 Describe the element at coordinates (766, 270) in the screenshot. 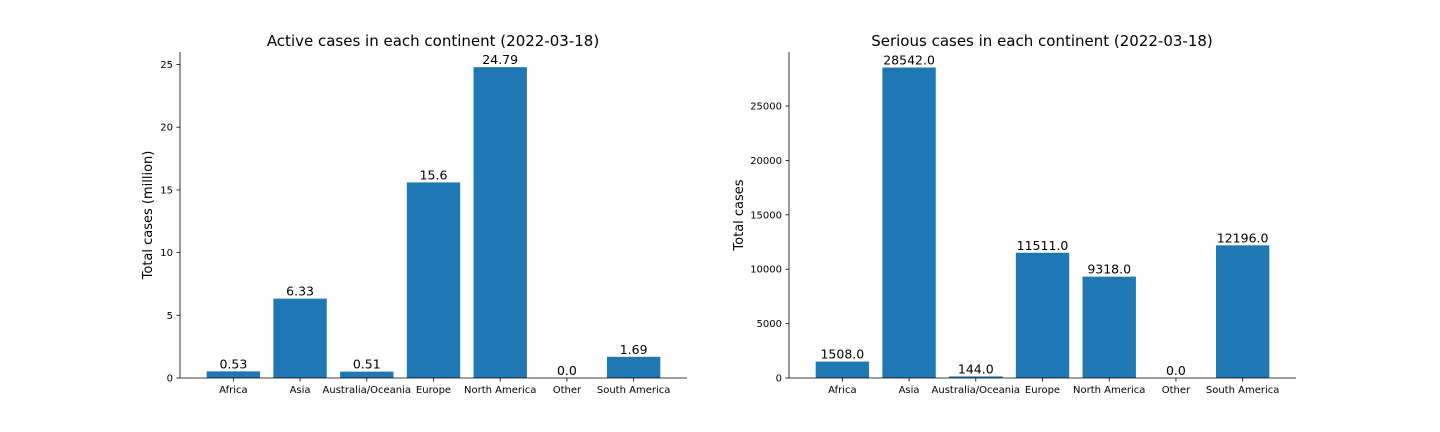

I see `y-tick-label: 10000` at that location.